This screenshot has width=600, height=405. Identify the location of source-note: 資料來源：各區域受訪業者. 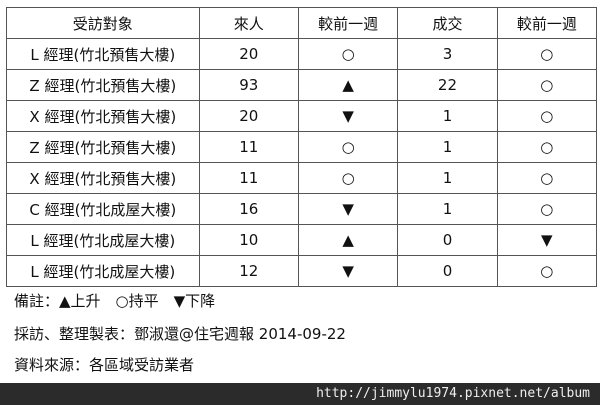
(104, 365).